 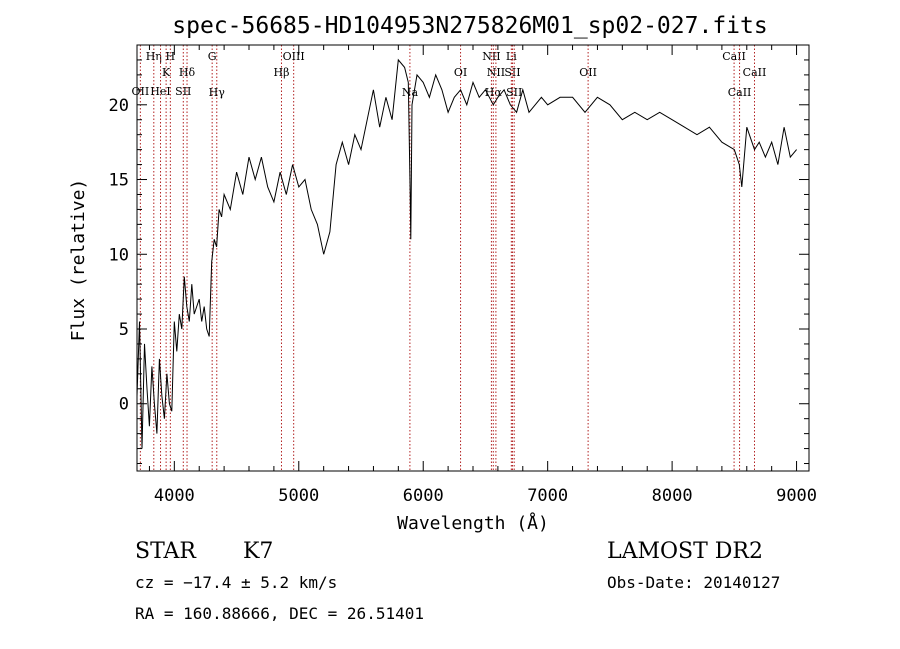 I want to click on line-label-4: H, so click(x=171, y=56).